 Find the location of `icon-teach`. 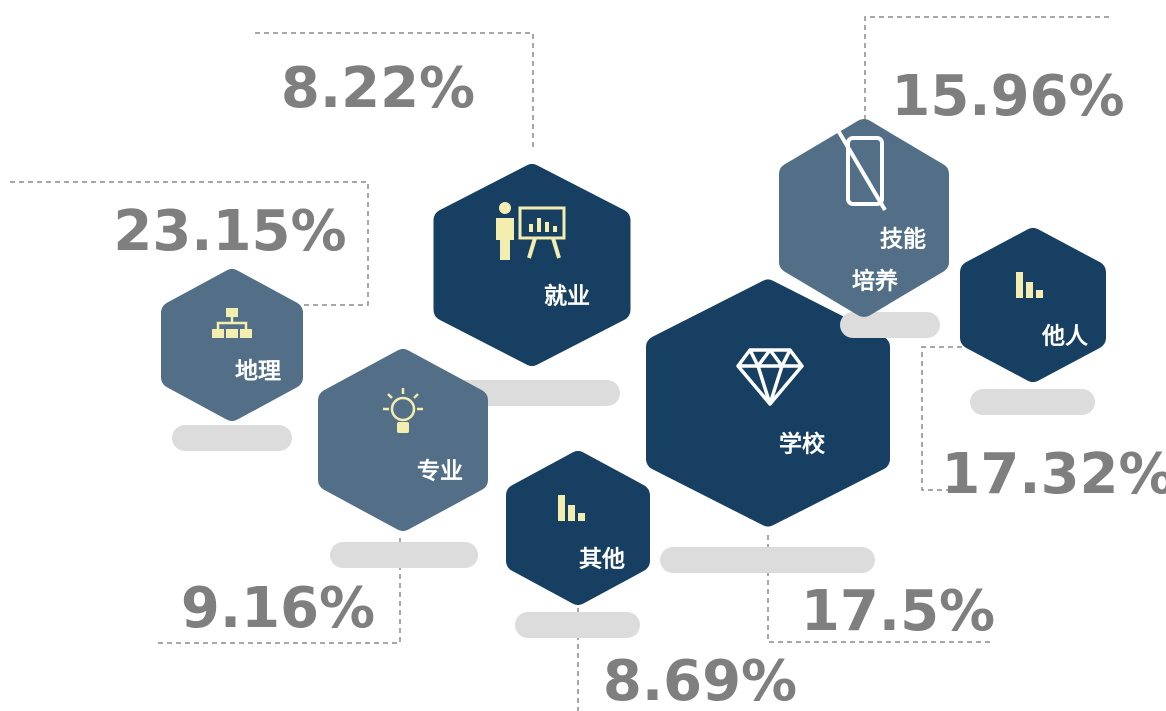

icon-teach is located at coordinates (531, 231).